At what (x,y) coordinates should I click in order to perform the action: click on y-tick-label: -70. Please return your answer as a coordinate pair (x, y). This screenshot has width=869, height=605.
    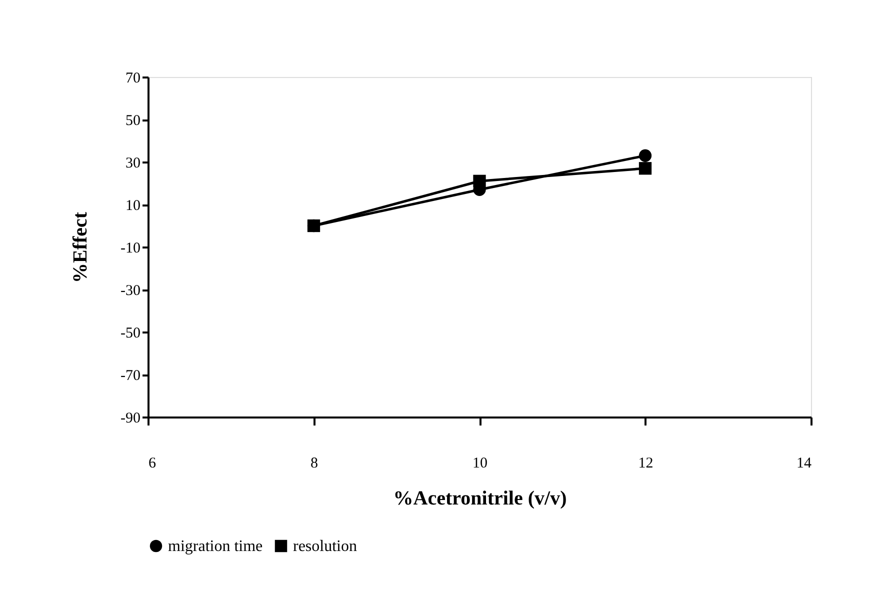
    Looking at the image, I should click on (130, 376).